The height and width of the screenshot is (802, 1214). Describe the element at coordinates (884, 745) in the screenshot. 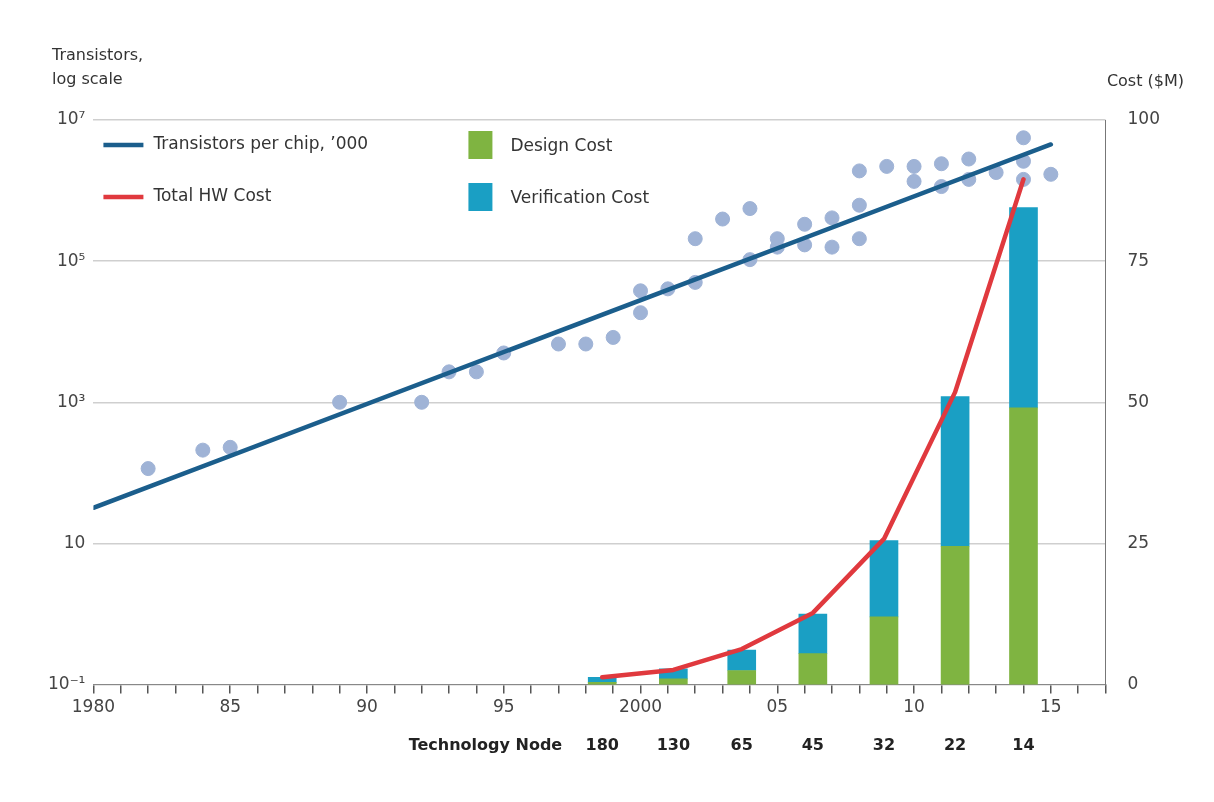

I see `text: 32` at that location.